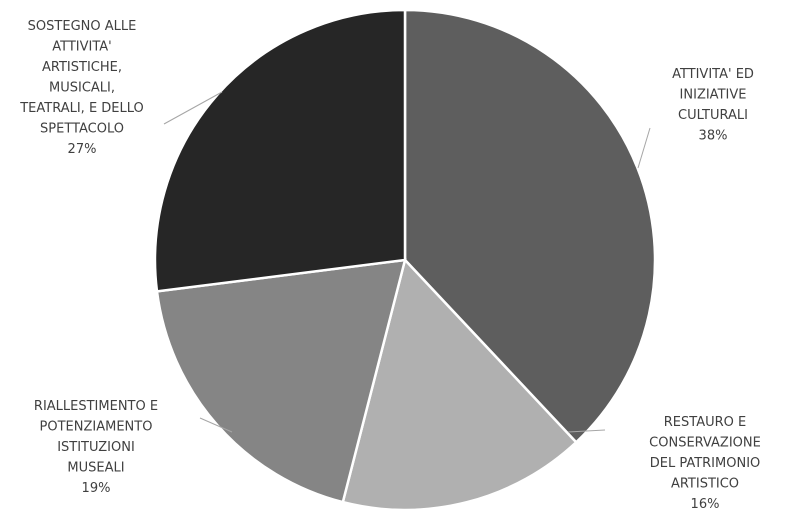 The width and height of the screenshot is (787, 524). What do you see at coordinates (82, 149) in the screenshot?
I see `data-label-percent: 27%` at bounding box center [82, 149].